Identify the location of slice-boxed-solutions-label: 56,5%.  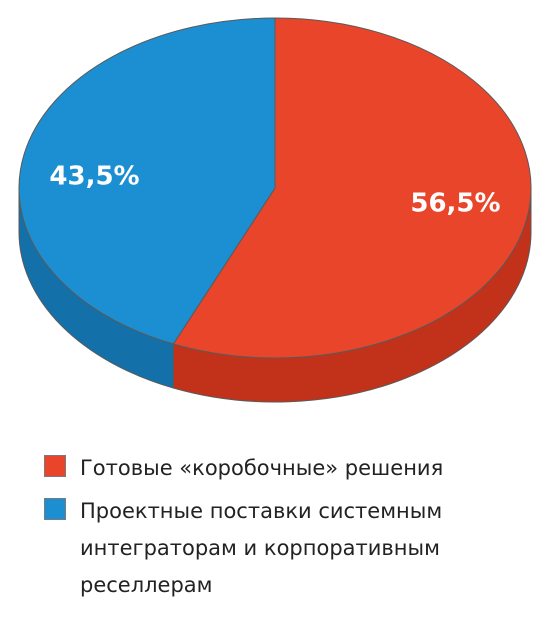
(455, 204).